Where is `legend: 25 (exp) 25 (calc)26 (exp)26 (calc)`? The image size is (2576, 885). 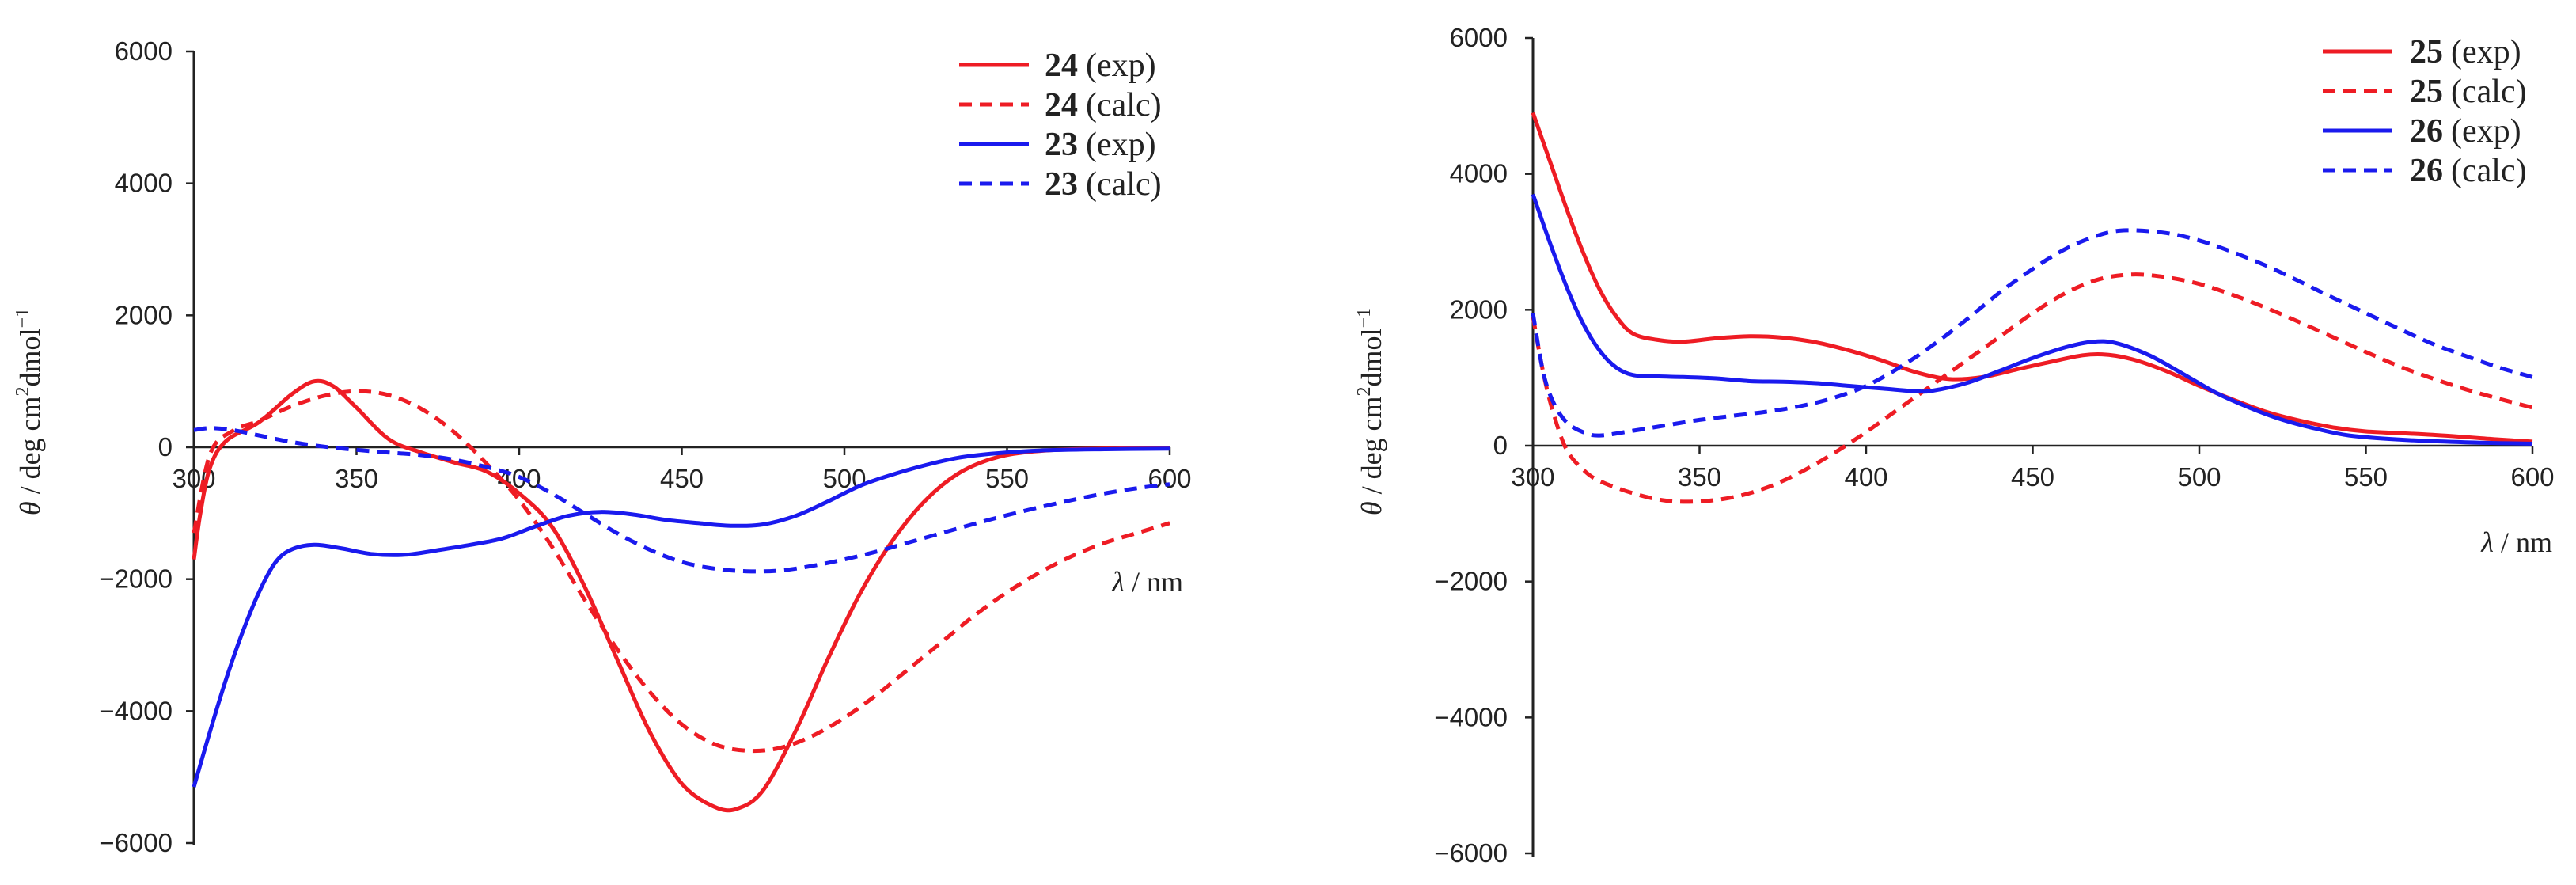
legend: 25 (exp) 25 (calc)26 (exp)26 (calc) is located at coordinates (2425, 111).